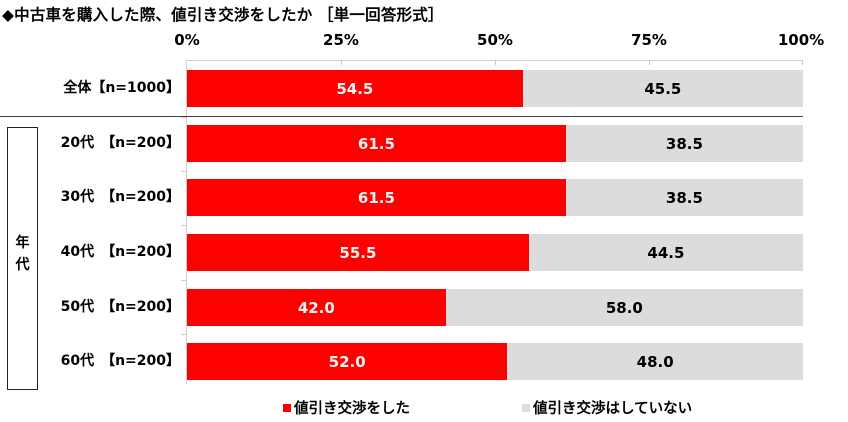 This screenshot has height=422, width=848. Describe the element at coordinates (347, 361) in the screenshot. I see `bar-segment-yes: 52.0` at that location.